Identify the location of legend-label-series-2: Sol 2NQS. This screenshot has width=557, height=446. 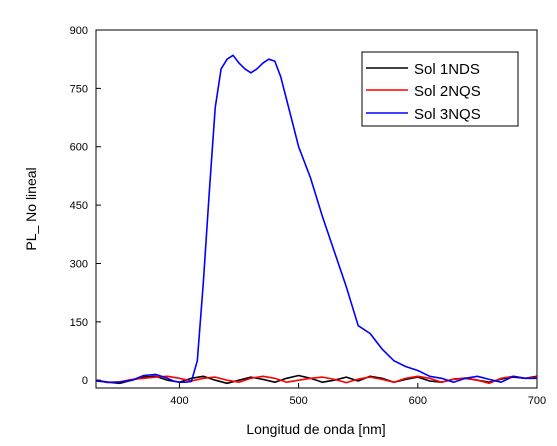
(447, 91).